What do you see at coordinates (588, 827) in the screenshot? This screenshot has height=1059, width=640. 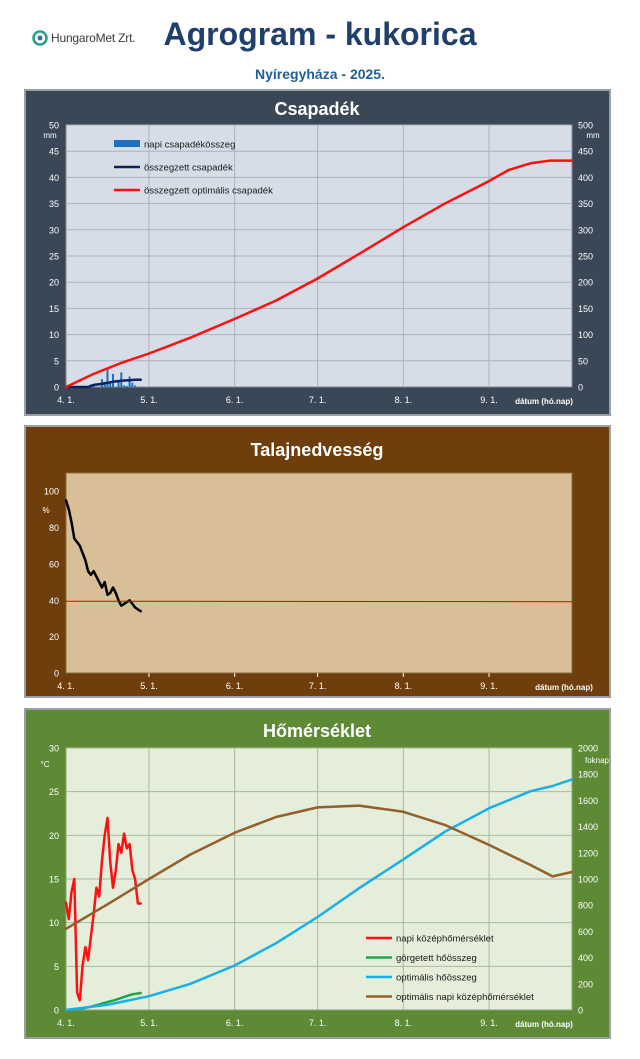 I see `y2-tick-label: 1400` at bounding box center [588, 827].